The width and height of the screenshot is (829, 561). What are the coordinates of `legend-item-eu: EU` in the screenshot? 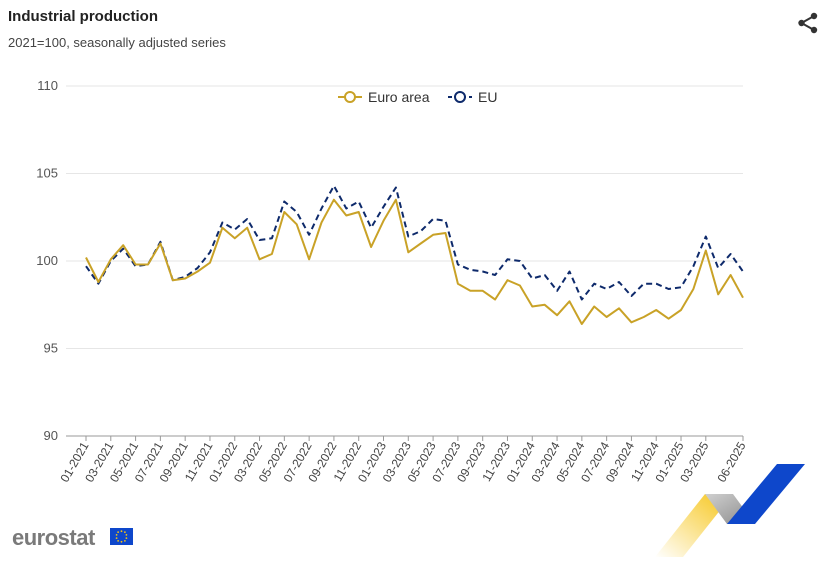 It's located at (472, 97).